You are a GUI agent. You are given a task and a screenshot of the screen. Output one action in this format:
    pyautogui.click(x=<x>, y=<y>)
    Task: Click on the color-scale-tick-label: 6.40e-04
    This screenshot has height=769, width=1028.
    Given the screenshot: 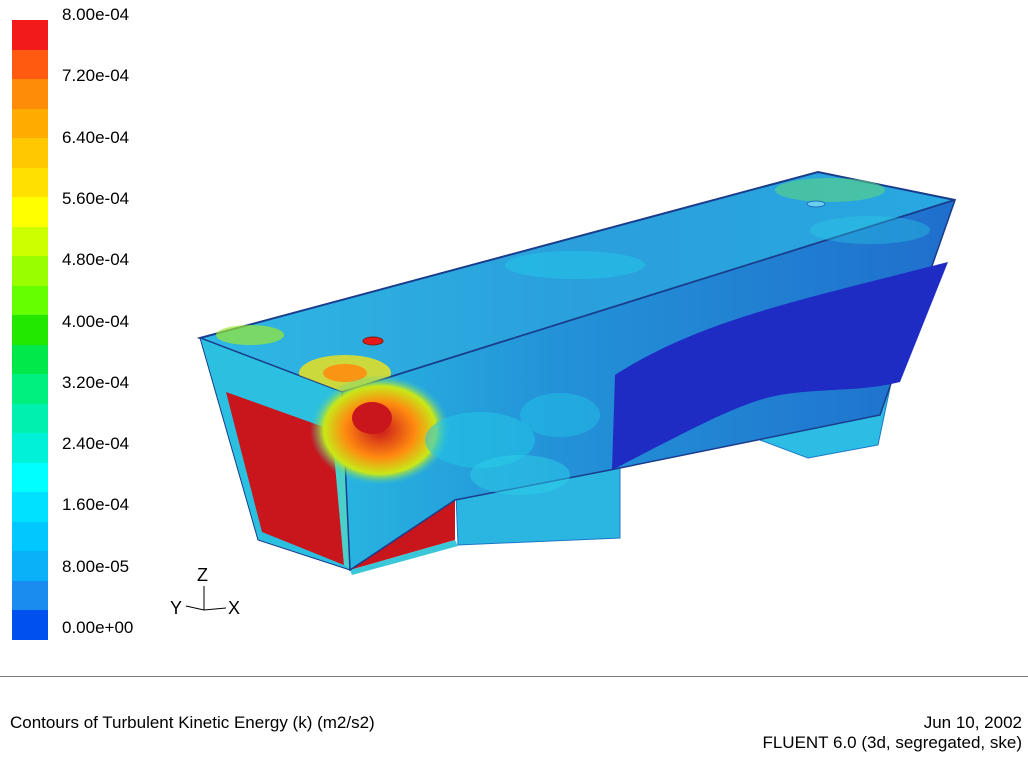 What is the action you would take?
    pyautogui.click(x=96, y=137)
    